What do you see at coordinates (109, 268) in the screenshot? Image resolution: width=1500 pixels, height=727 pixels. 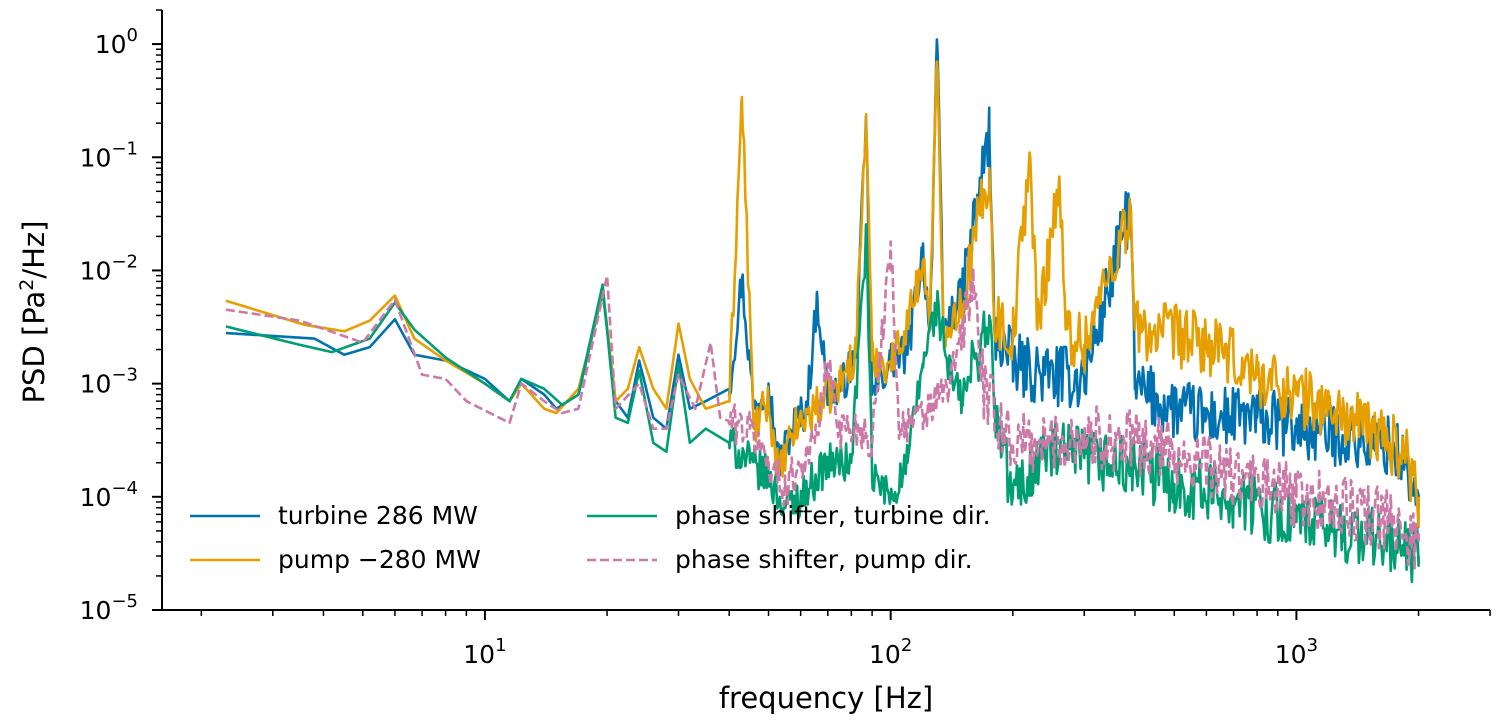 I see `y-tick-label: 10⁻²` at bounding box center [109, 268].